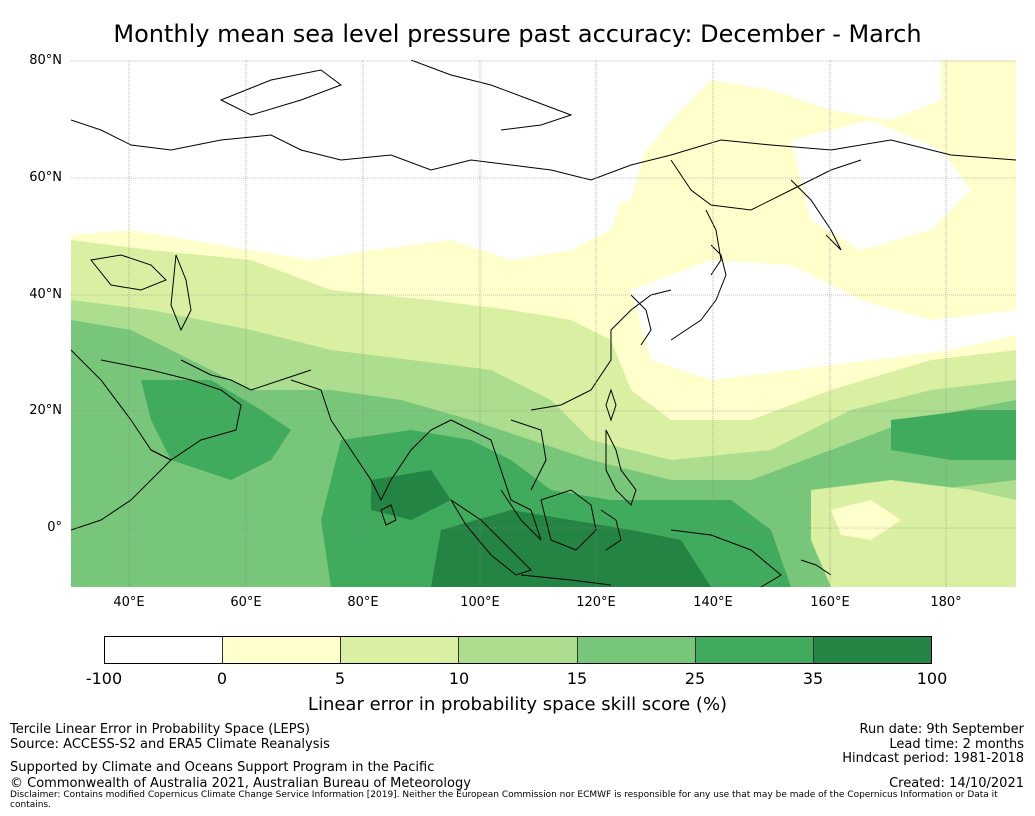 Image resolution: width=1035 pixels, height=816 pixels. What do you see at coordinates (363, 602) in the screenshot?
I see `lon-label-80e: 80°E` at bounding box center [363, 602].